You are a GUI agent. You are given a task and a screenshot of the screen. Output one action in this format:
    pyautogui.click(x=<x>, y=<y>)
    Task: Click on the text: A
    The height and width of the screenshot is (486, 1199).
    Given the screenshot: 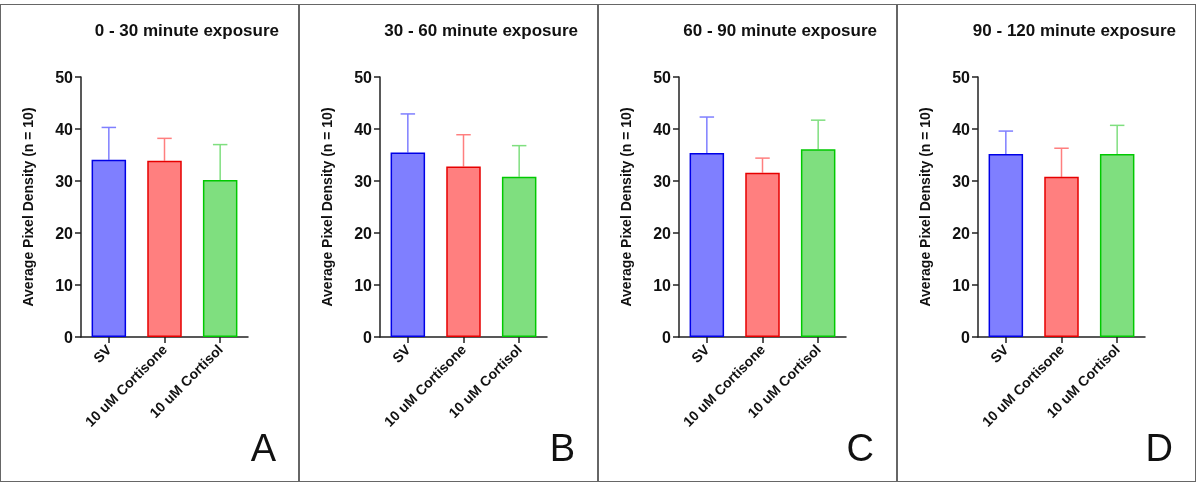 What is the action you would take?
    pyautogui.click(x=263, y=448)
    